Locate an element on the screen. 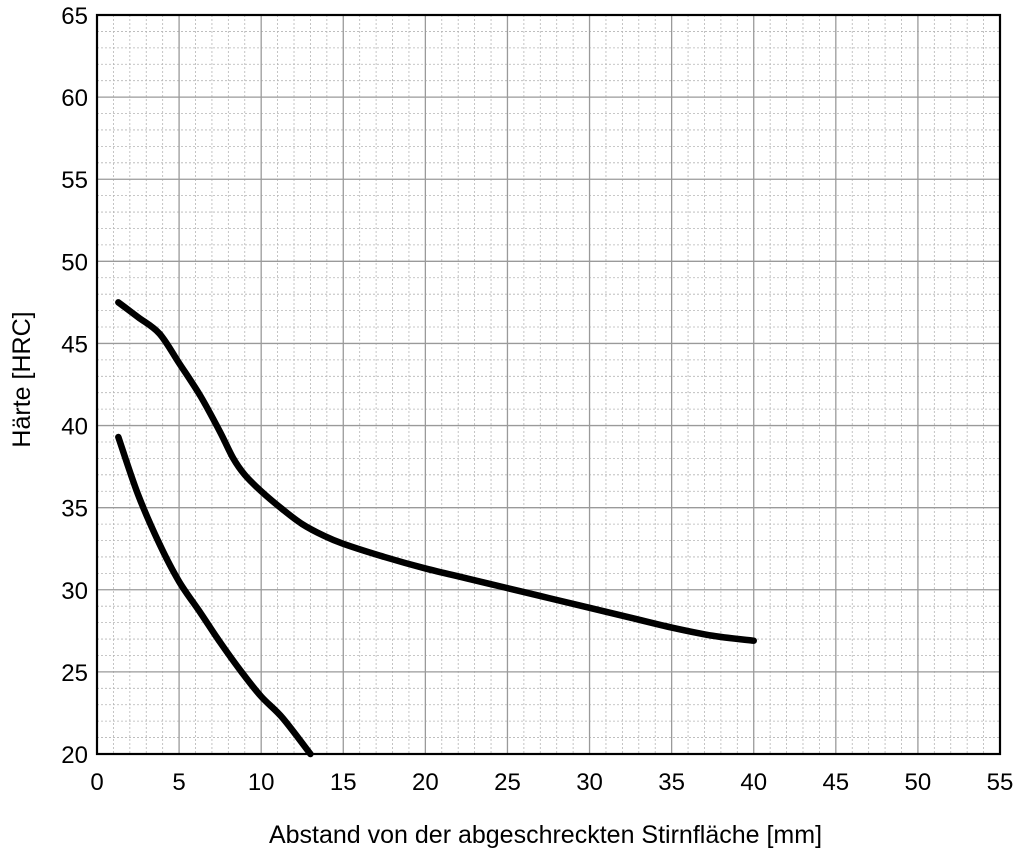  x-tick-label: 30 is located at coordinates (589, 782).